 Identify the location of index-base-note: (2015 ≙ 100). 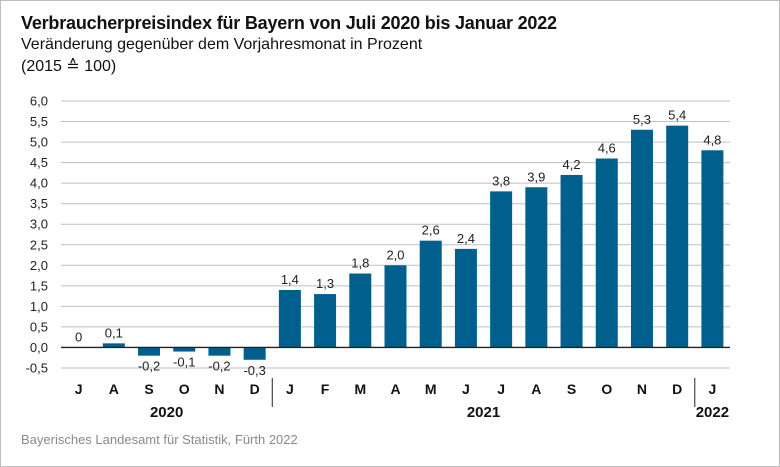
(69, 66).